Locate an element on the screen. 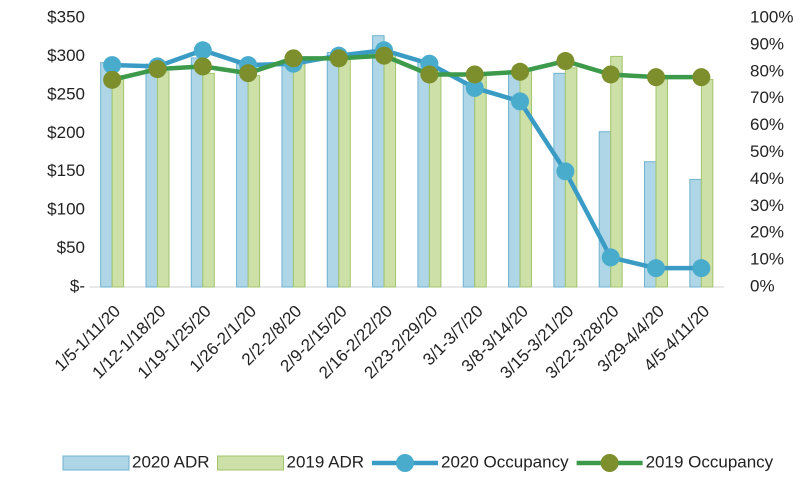 This screenshot has width=803, height=479. y2-tick-label: 0% is located at coordinates (762, 285).